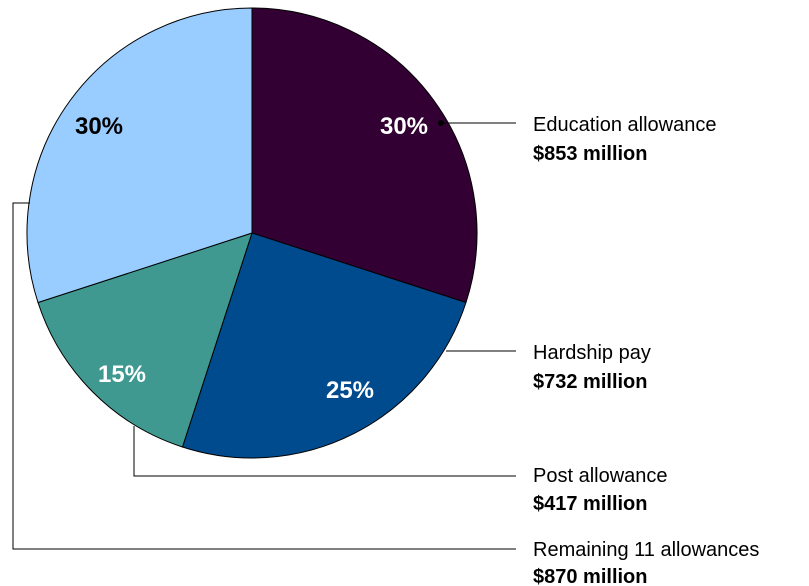 This screenshot has width=809, height=586. What do you see at coordinates (364, 155) in the screenshot?
I see `pie-slice-education` at bounding box center [364, 155].